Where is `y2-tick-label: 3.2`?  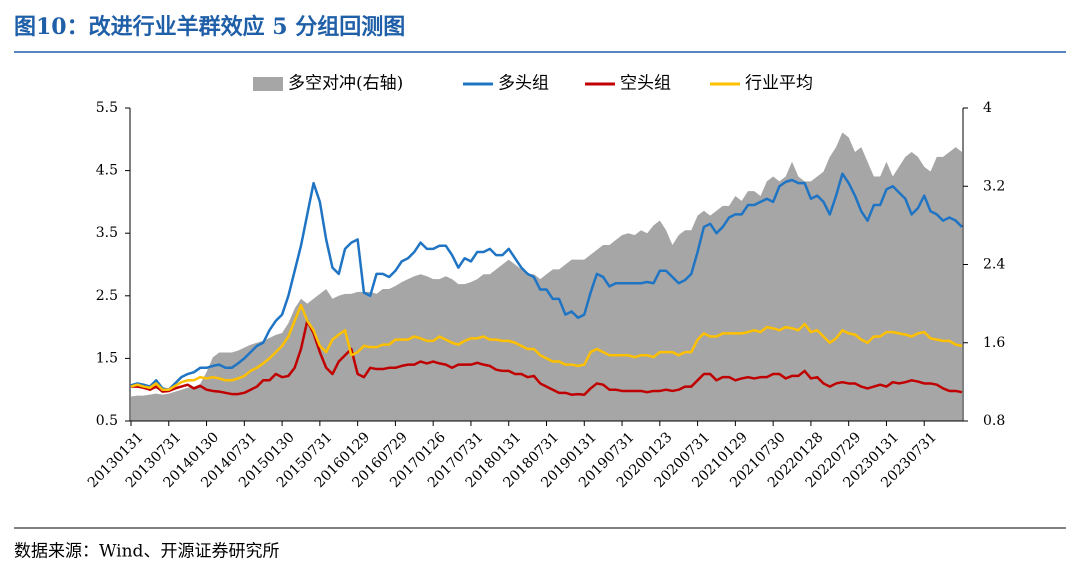 y2-tick-label: 3.2 is located at coordinates (994, 186).